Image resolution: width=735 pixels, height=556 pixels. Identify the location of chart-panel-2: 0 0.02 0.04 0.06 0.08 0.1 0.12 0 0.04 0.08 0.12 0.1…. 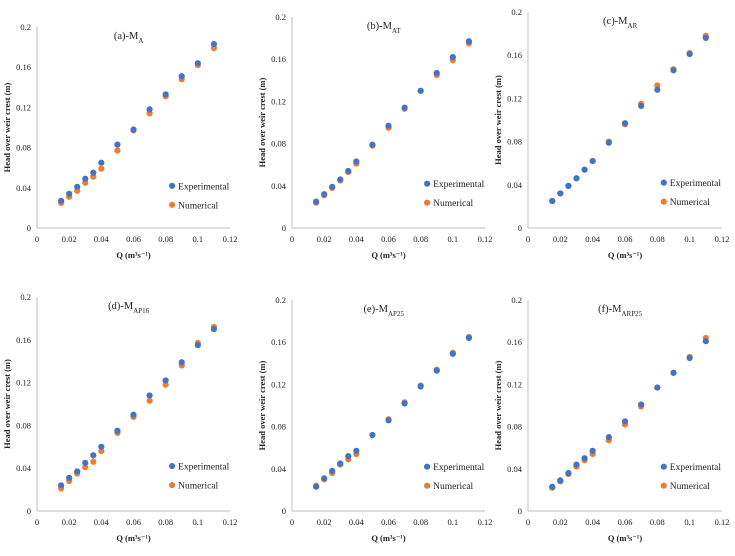
(611, 133).